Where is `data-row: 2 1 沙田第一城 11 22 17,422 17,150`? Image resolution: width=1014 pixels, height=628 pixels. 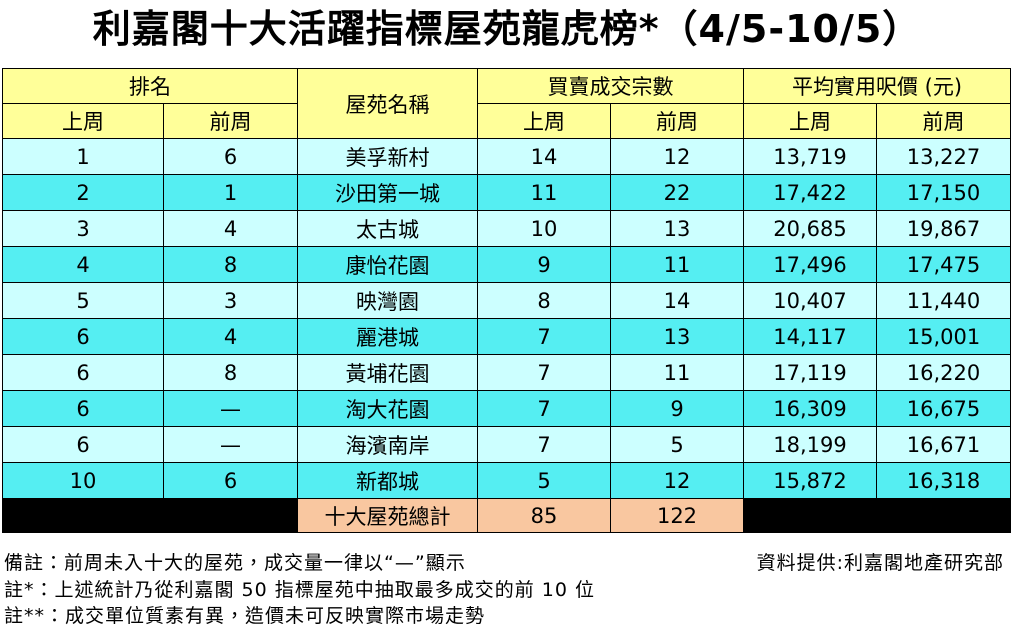 data-row: 2 1 沙田第一城 11 22 17,422 17,150 is located at coordinates (506, 192).